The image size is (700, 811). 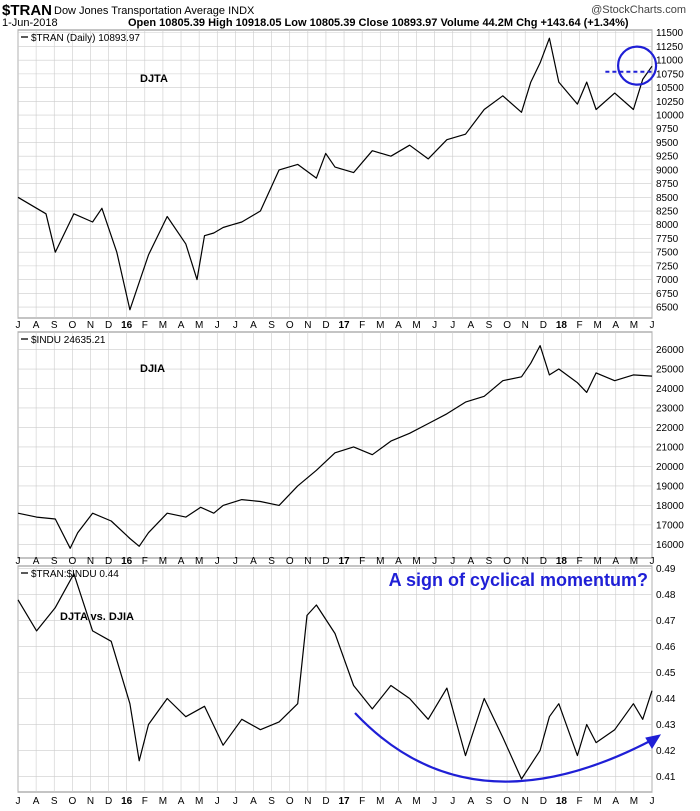 What do you see at coordinates (667, 239) in the screenshot?
I see `y-tick-label: 7750` at bounding box center [667, 239].